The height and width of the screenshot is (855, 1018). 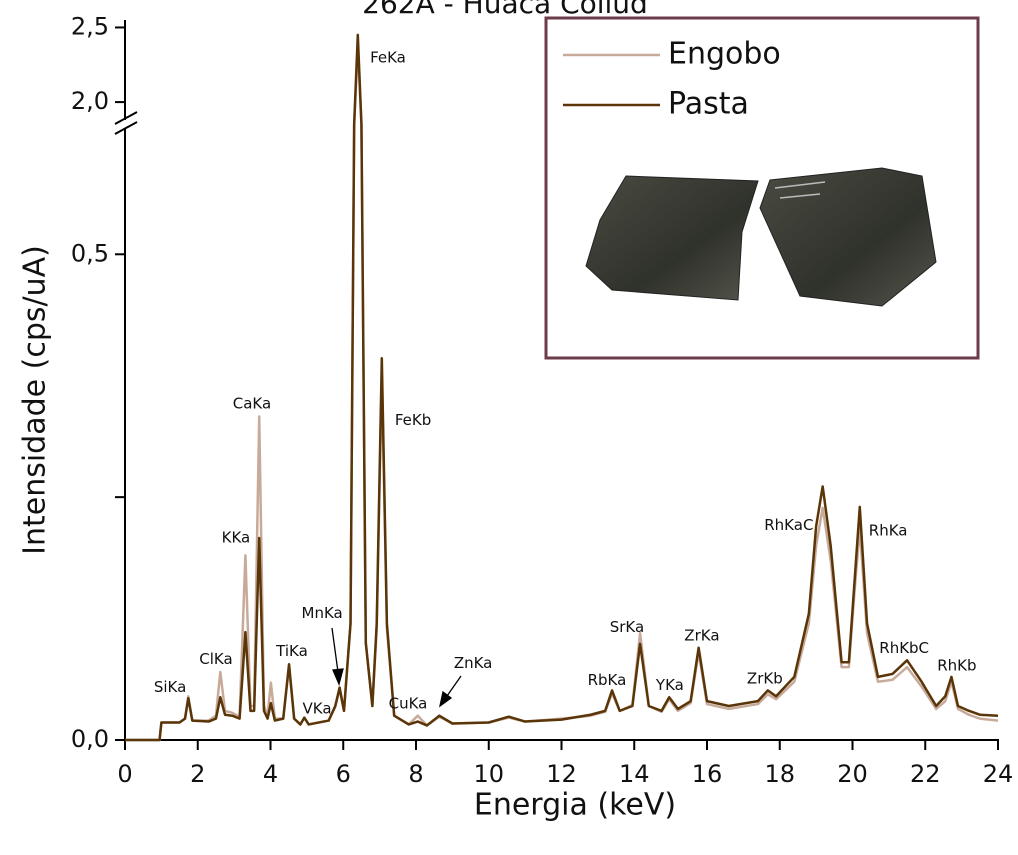 What do you see at coordinates (701, 636) in the screenshot?
I see `peak-label: ZrKa` at bounding box center [701, 636].